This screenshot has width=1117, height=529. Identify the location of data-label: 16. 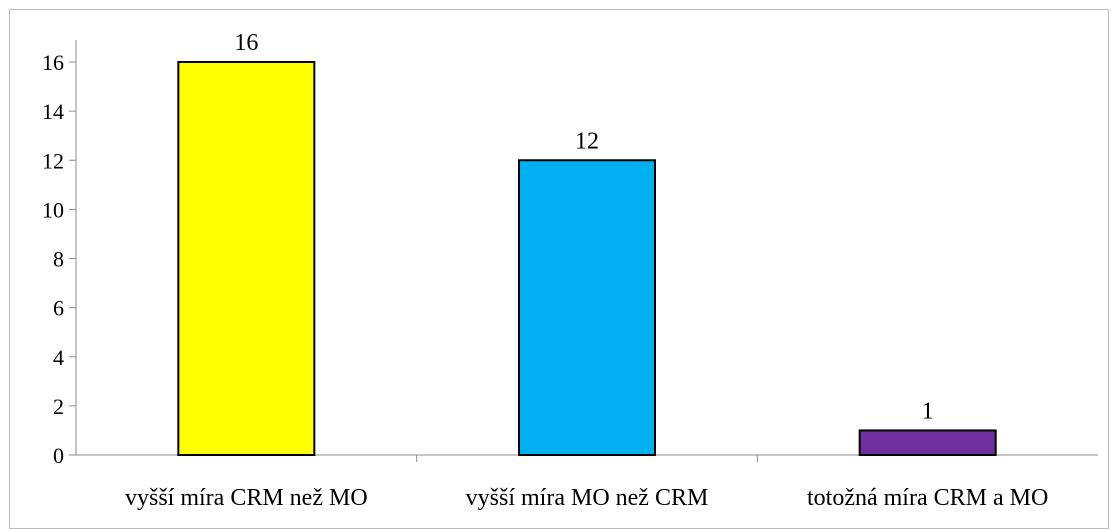
(246, 43).